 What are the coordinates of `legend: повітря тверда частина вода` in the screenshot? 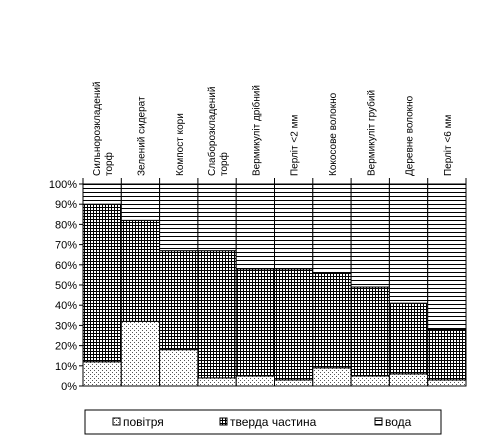 It's located at (263, 422).